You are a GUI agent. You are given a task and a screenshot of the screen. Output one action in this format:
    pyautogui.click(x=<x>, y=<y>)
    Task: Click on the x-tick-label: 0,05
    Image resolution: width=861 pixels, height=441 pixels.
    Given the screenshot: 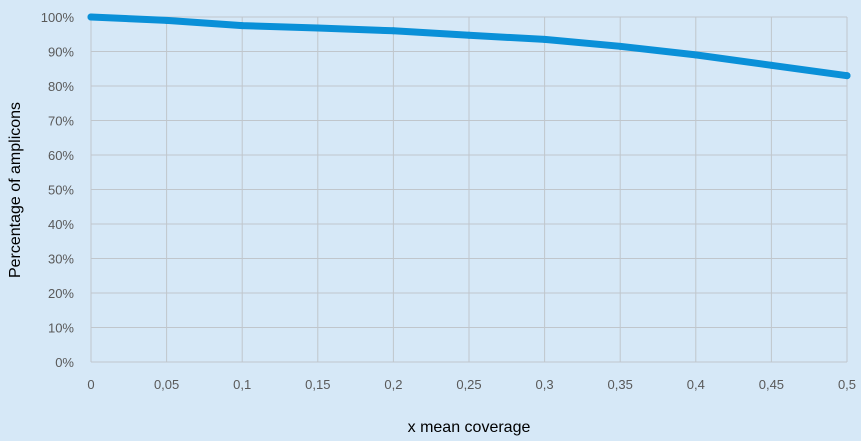 What is the action you would take?
    pyautogui.click(x=166, y=384)
    